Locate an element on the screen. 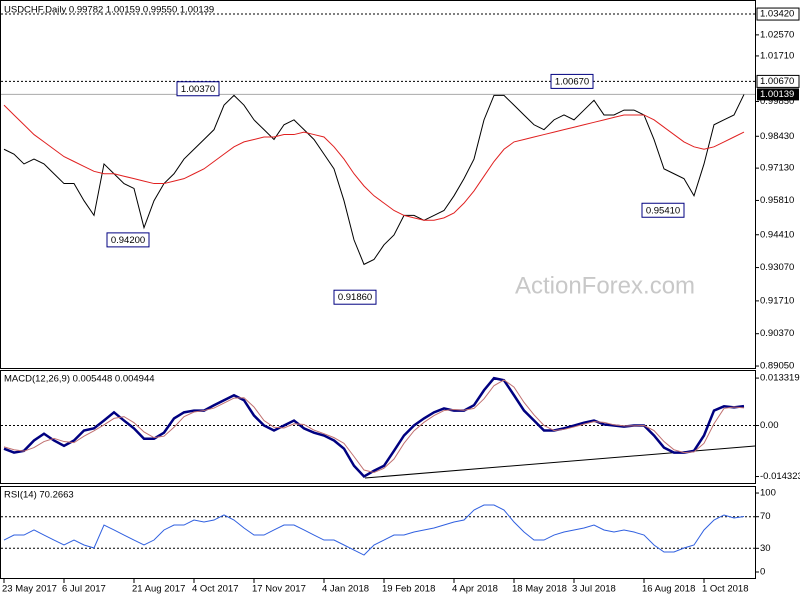 The width and height of the screenshot is (800, 600). annotation-label: 0.94200 is located at coordinates (128, 240).